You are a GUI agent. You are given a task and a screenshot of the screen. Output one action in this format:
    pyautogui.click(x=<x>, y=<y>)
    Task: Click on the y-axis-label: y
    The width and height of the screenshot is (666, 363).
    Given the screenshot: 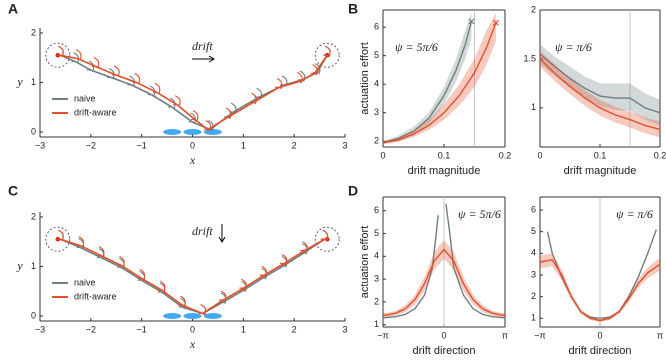 What is the action you would take?
    pyautogui.click(x=19, y=265)
    